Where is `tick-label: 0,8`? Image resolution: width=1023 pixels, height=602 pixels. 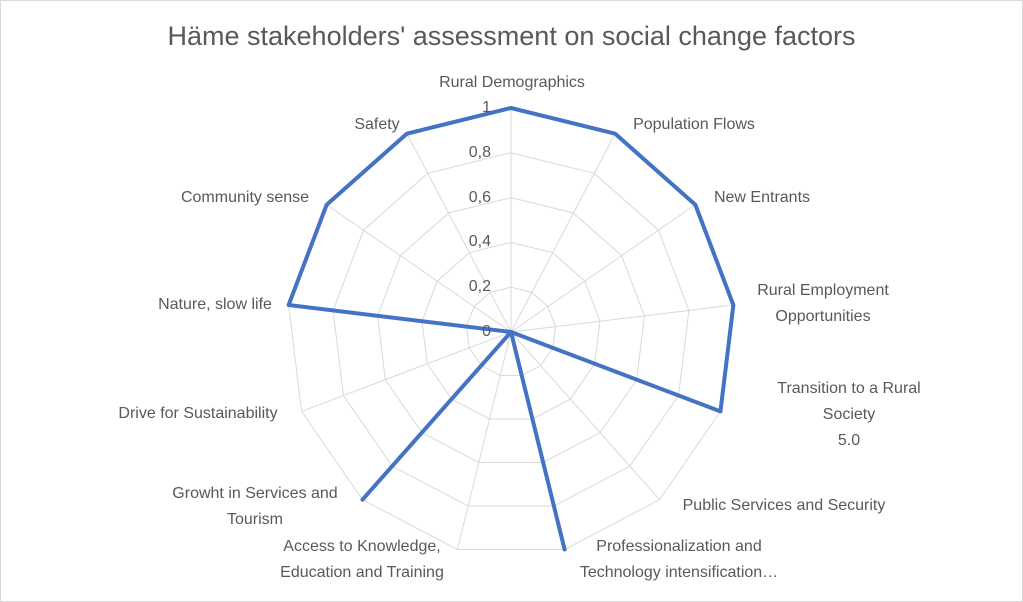
tick-label: 0,8 is located at coordinates (479, 152).